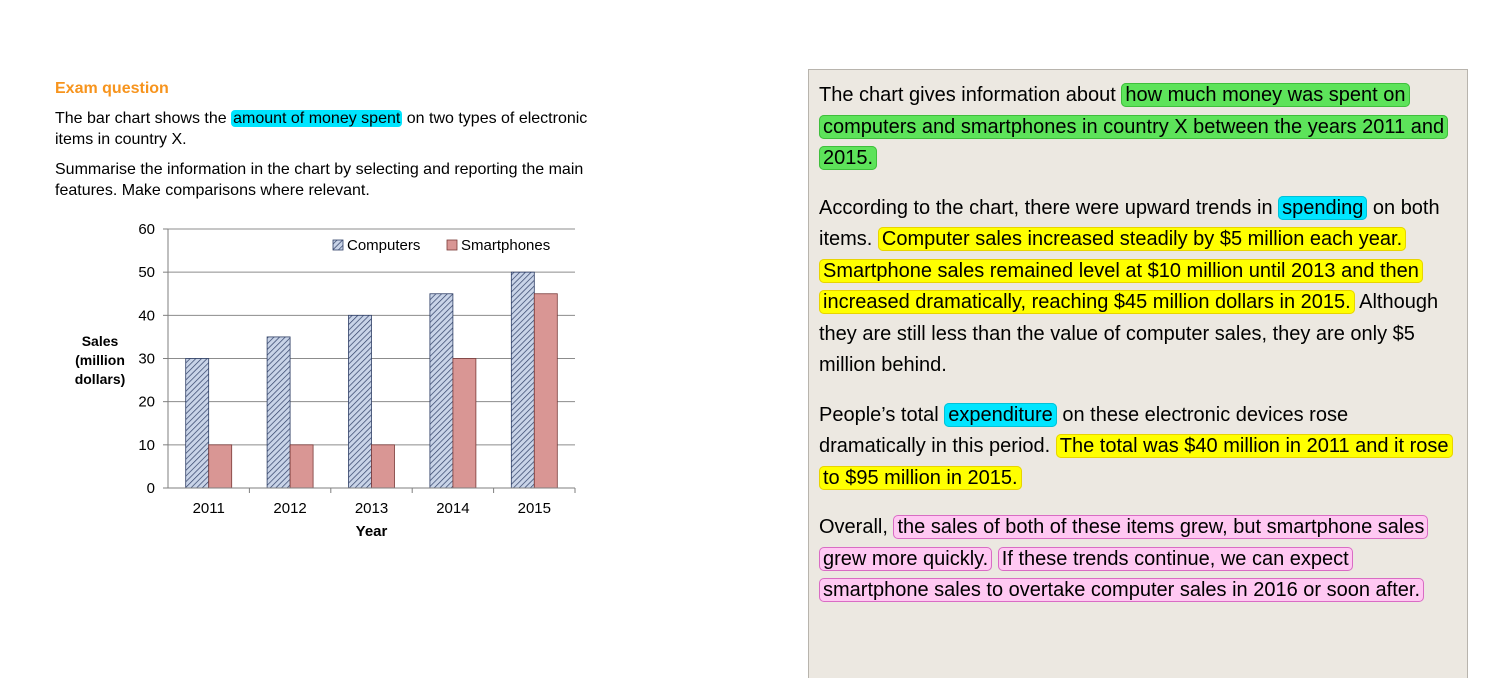 This screenshot has height=678, width=1501. Describe the element at coordinates (112, 88) in the screenshot. I see `exam-question-heading: Exam question` at that location.